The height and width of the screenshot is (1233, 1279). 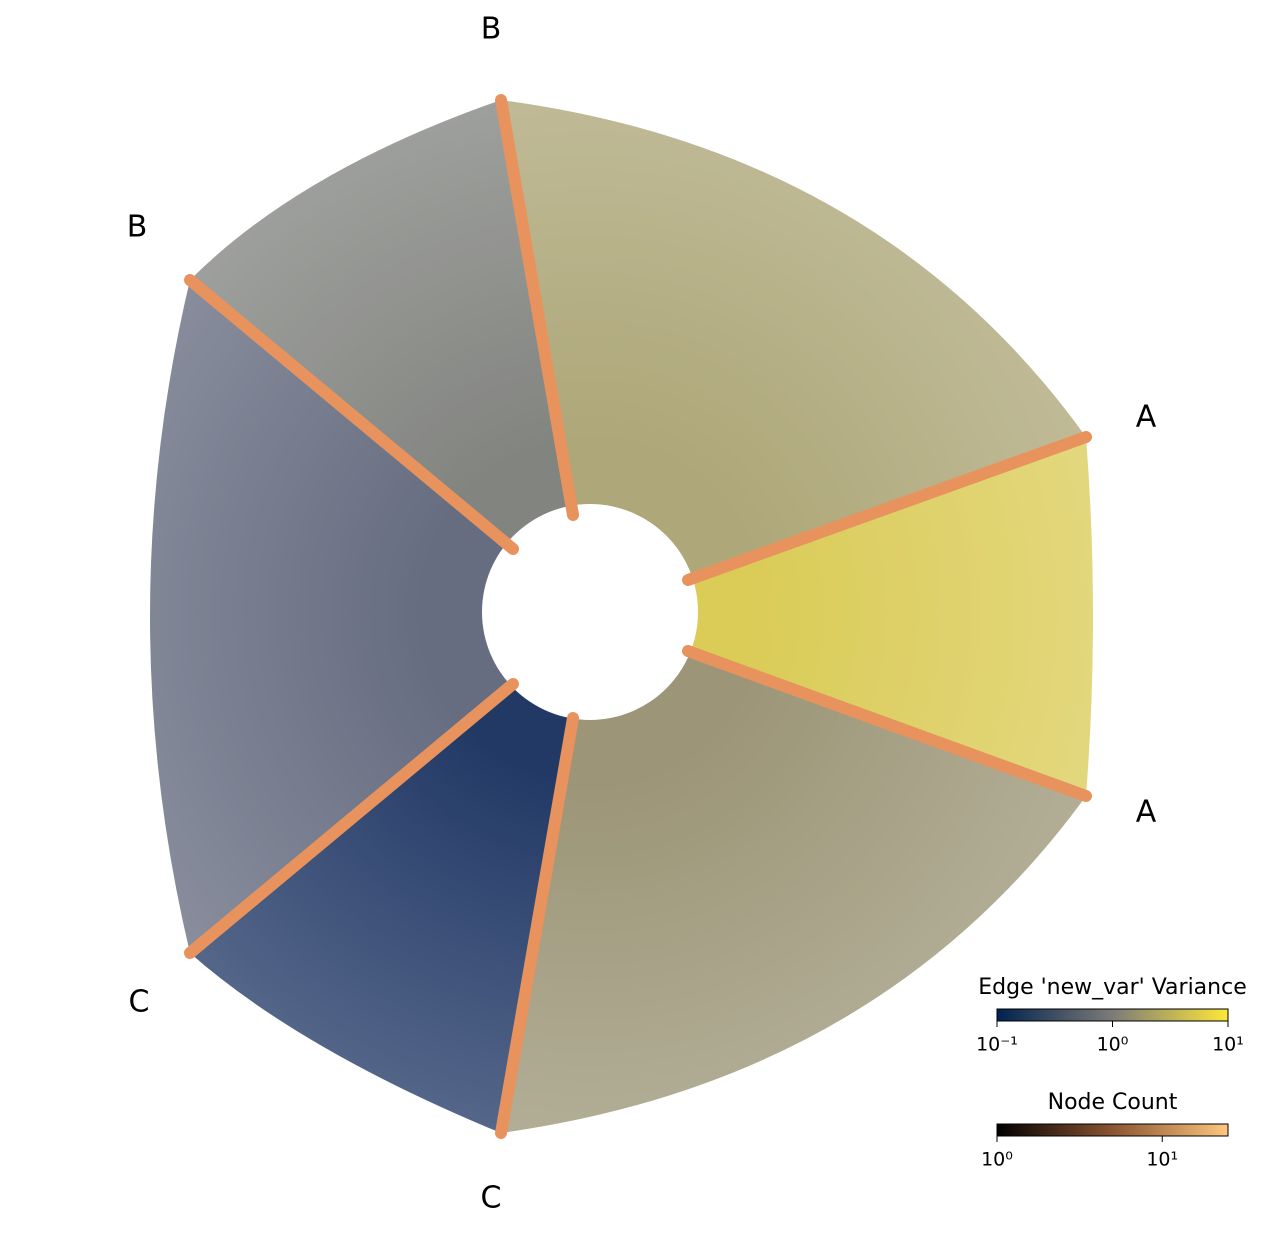 I want to click on colorbar-title: Node Count, so click(x=1113, y=1102).